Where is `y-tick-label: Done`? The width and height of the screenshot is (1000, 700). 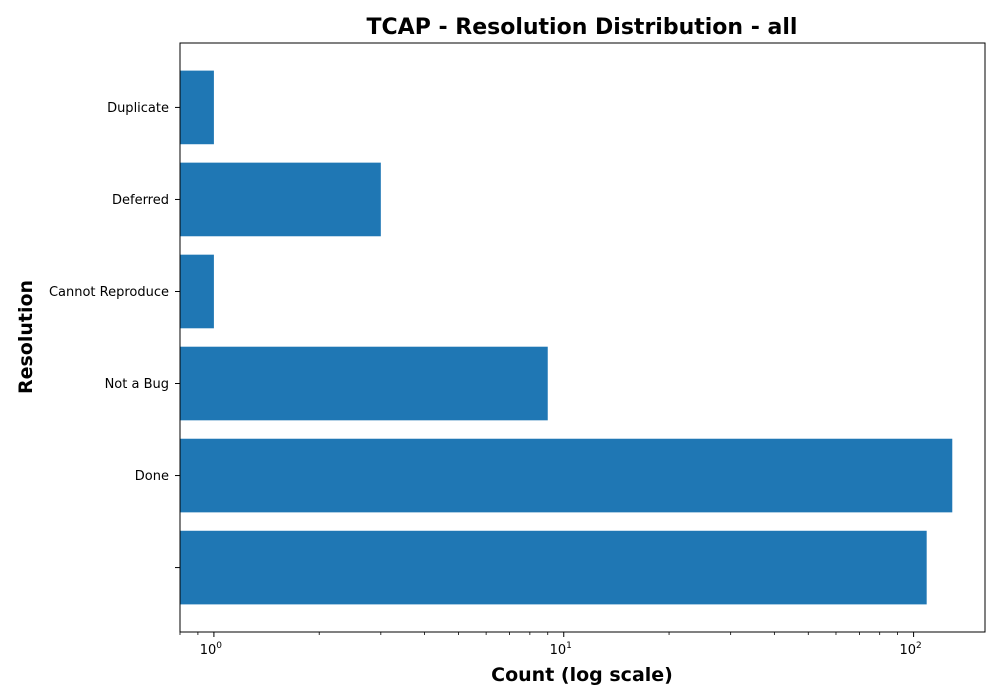
y-tick-label: Done is located at coordinates (152, 476).